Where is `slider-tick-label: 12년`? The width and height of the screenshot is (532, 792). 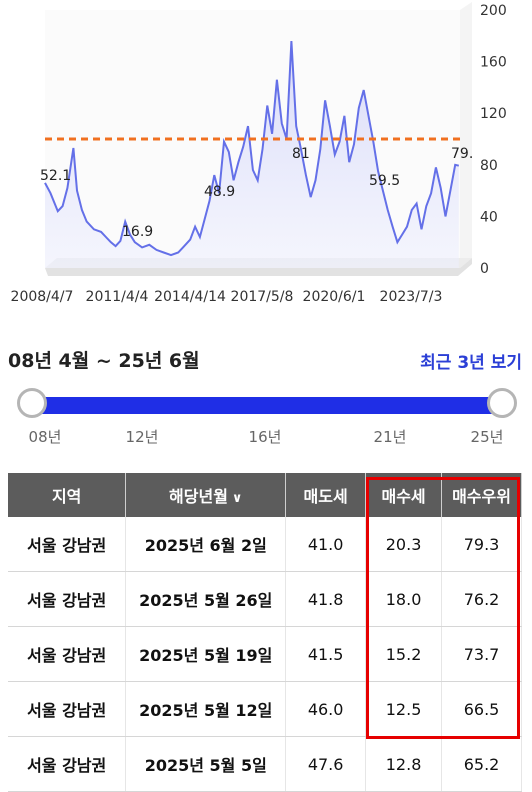 slider-tick-label: 12년 is located at coordinates (142, 437).